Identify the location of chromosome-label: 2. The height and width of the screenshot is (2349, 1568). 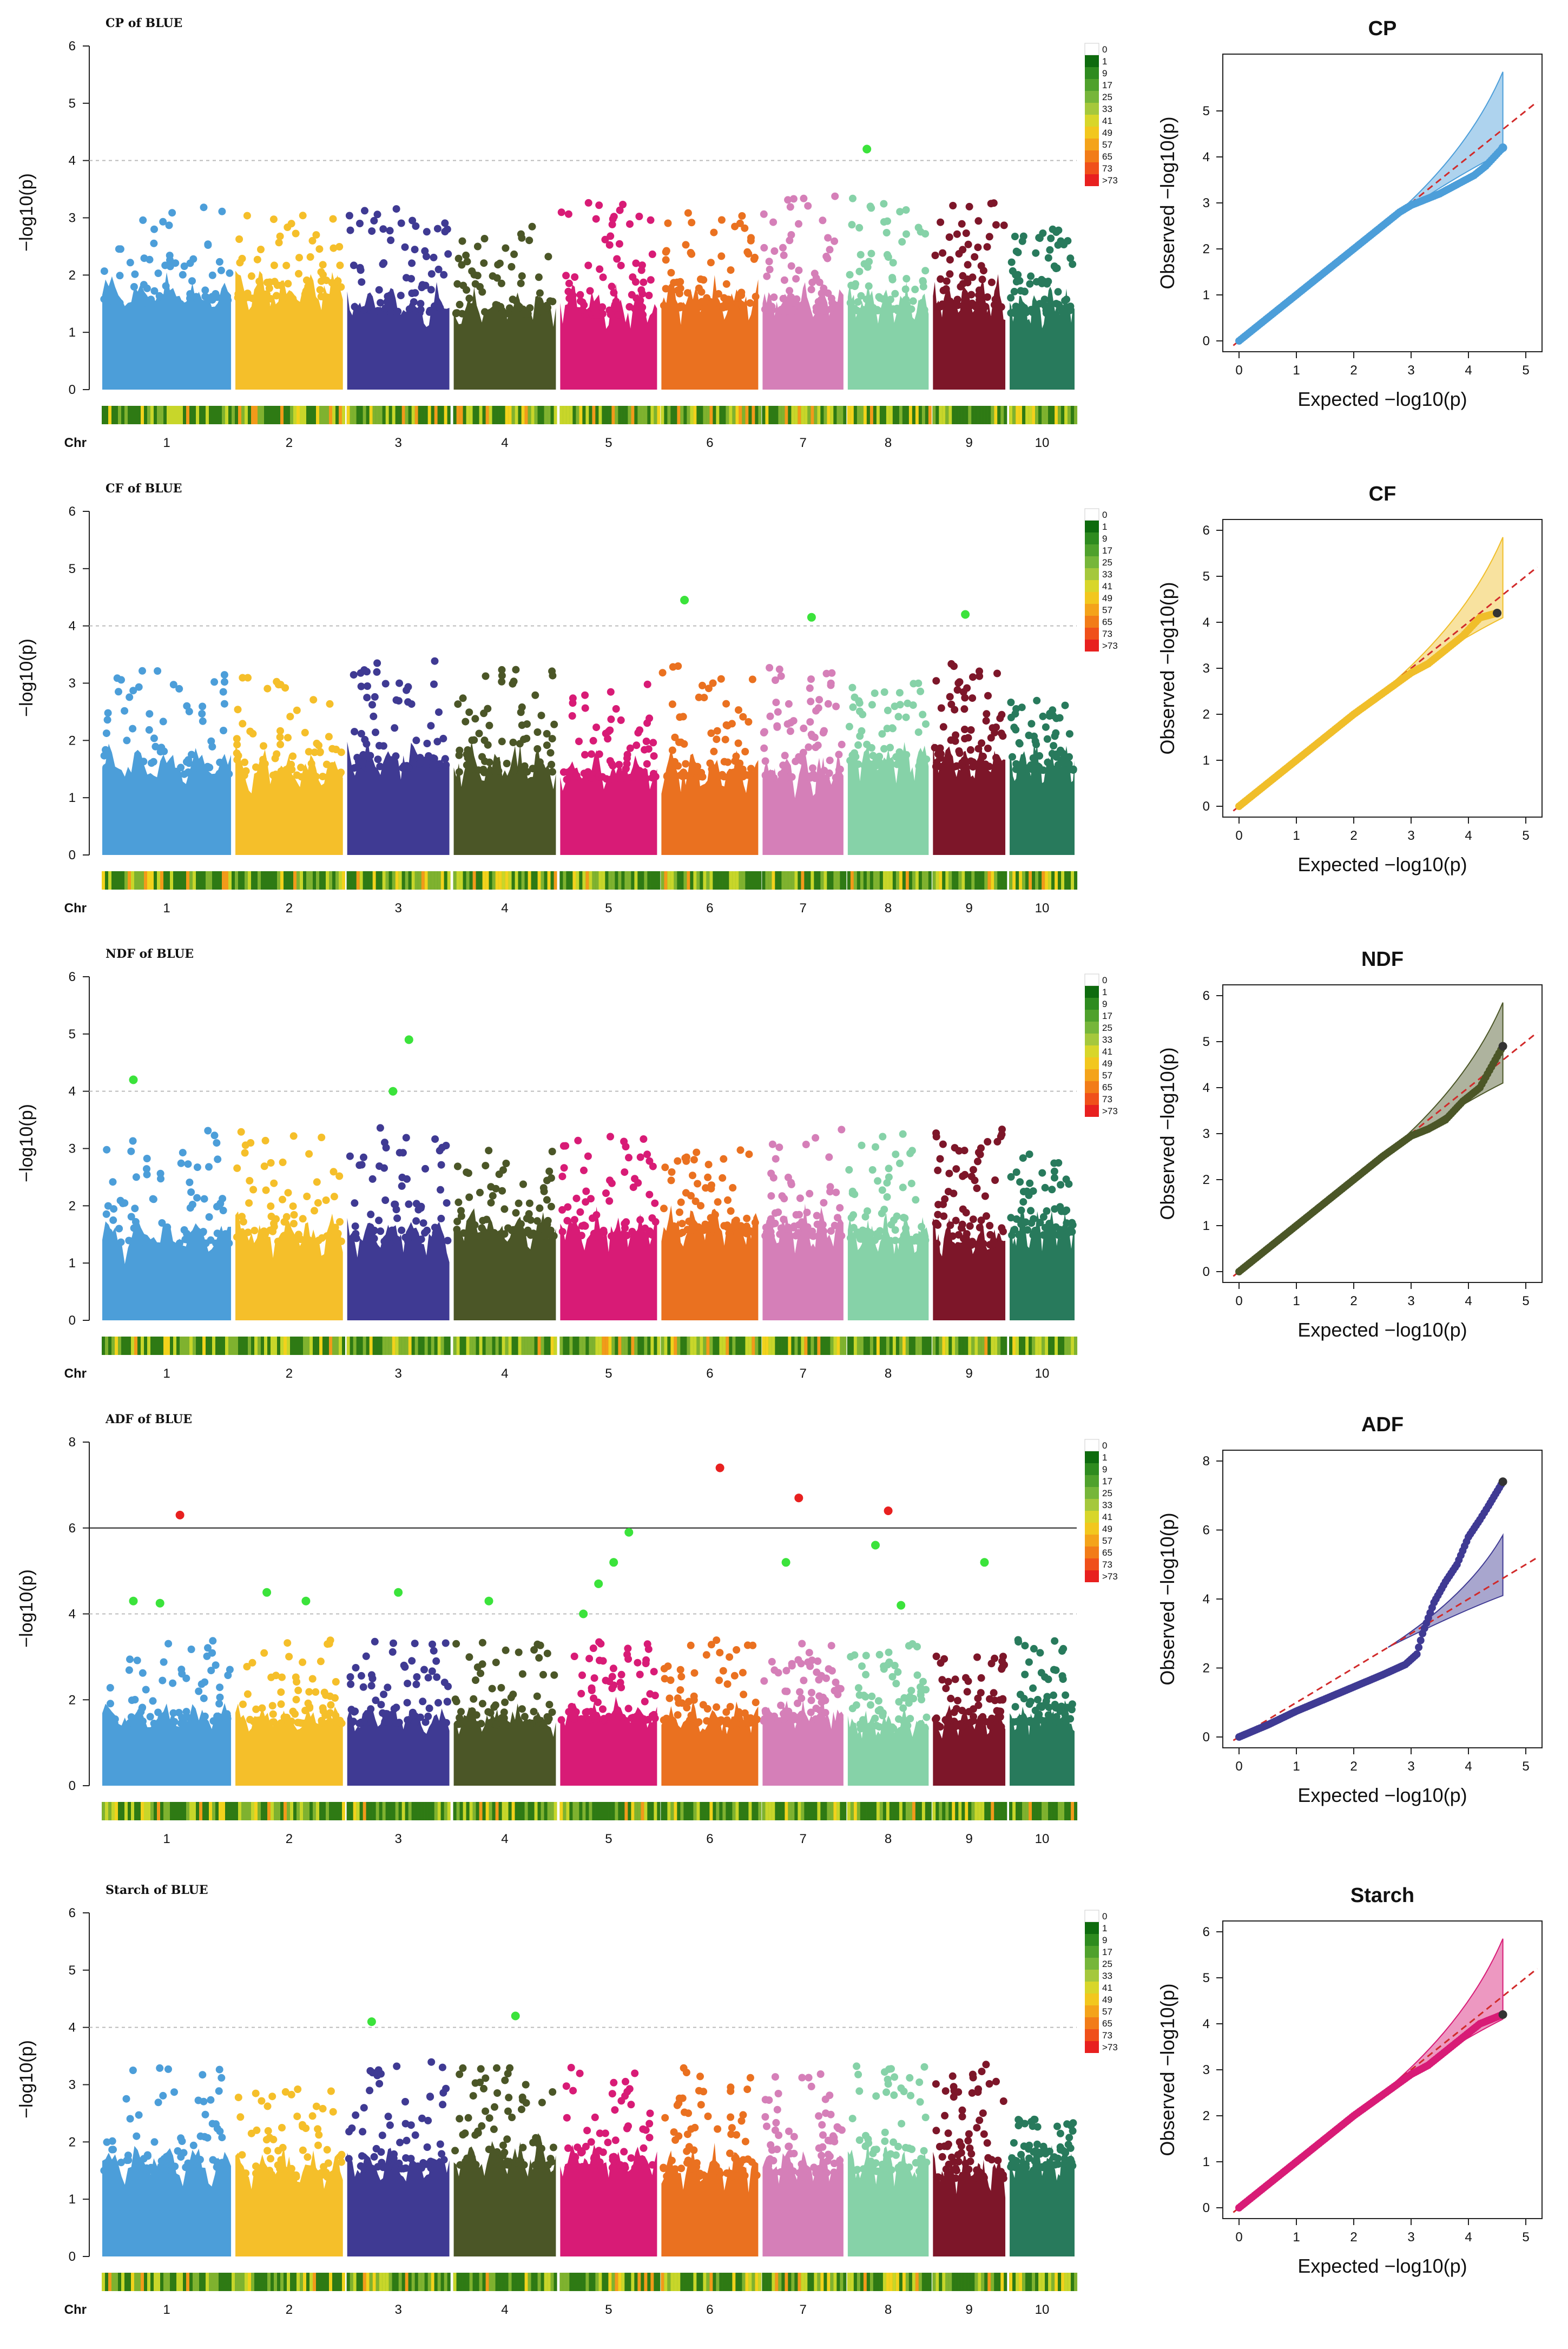
(289, 1839).